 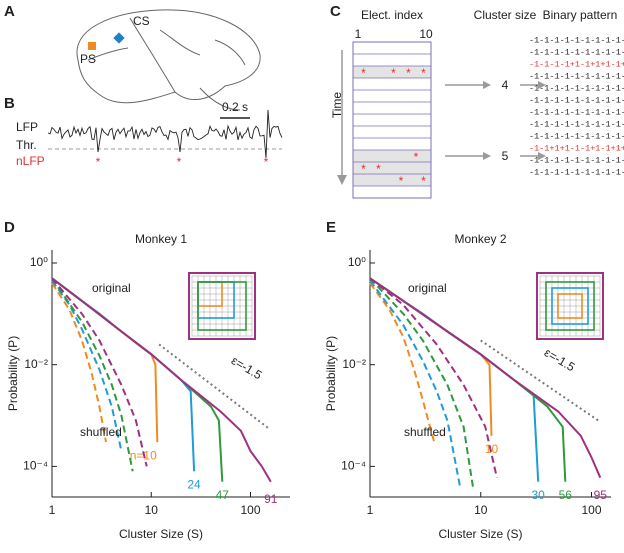 What do you see at coordinates (426, 34) in the screenshot?
I see `index-last: 10` at bounding box center [426, 34].